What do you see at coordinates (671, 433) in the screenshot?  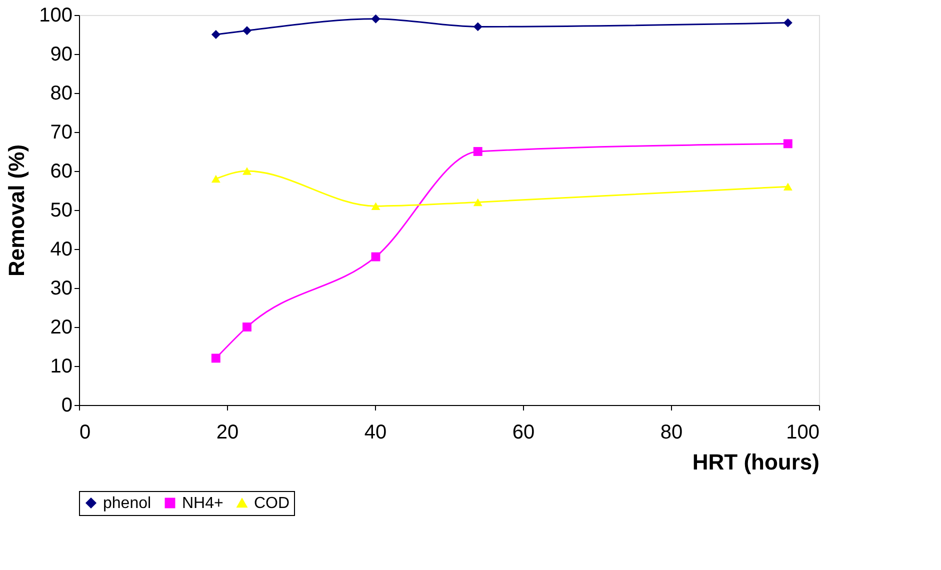 I see `x-tick-label: 80` at bounding box center [671, 433].